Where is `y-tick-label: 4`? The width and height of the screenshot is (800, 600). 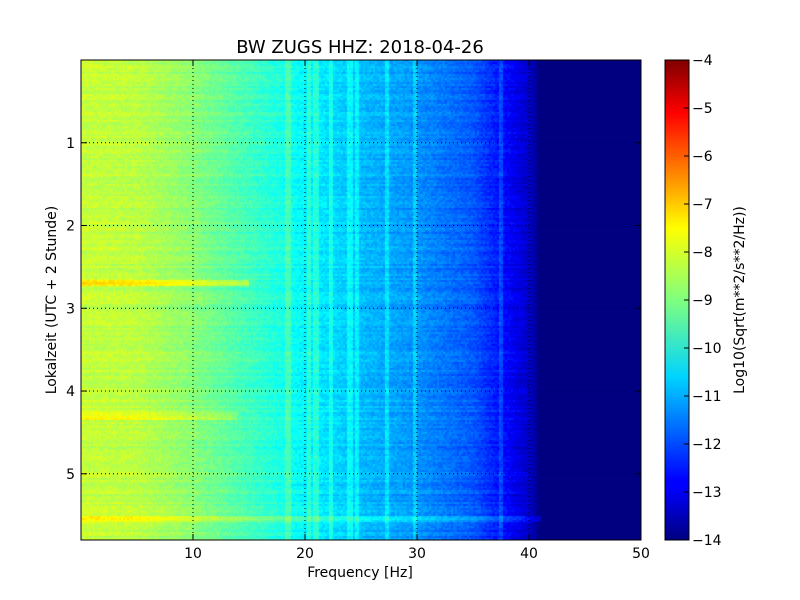 y-tick-label: 4 is located at coordinates (70, 392).